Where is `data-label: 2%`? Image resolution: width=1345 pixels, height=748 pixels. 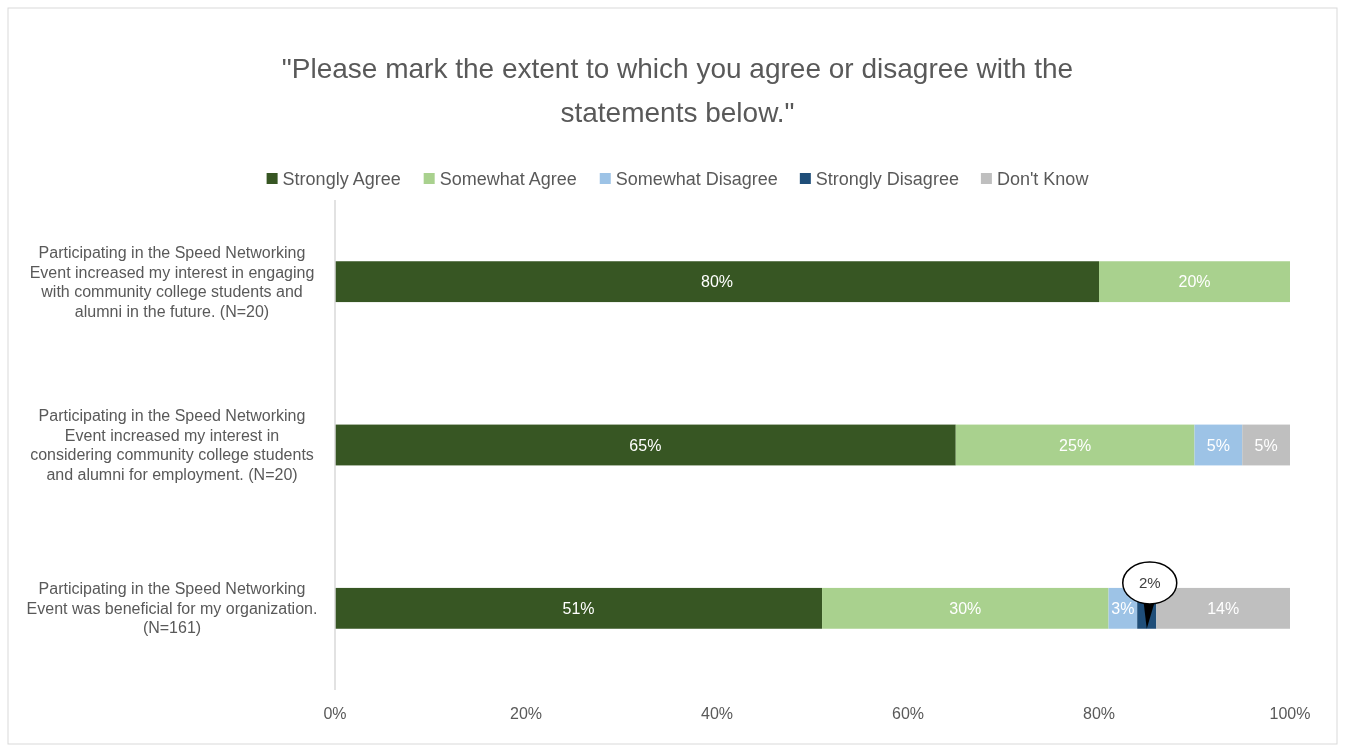
data-label: 2% is located at coordinates (1149, 583).